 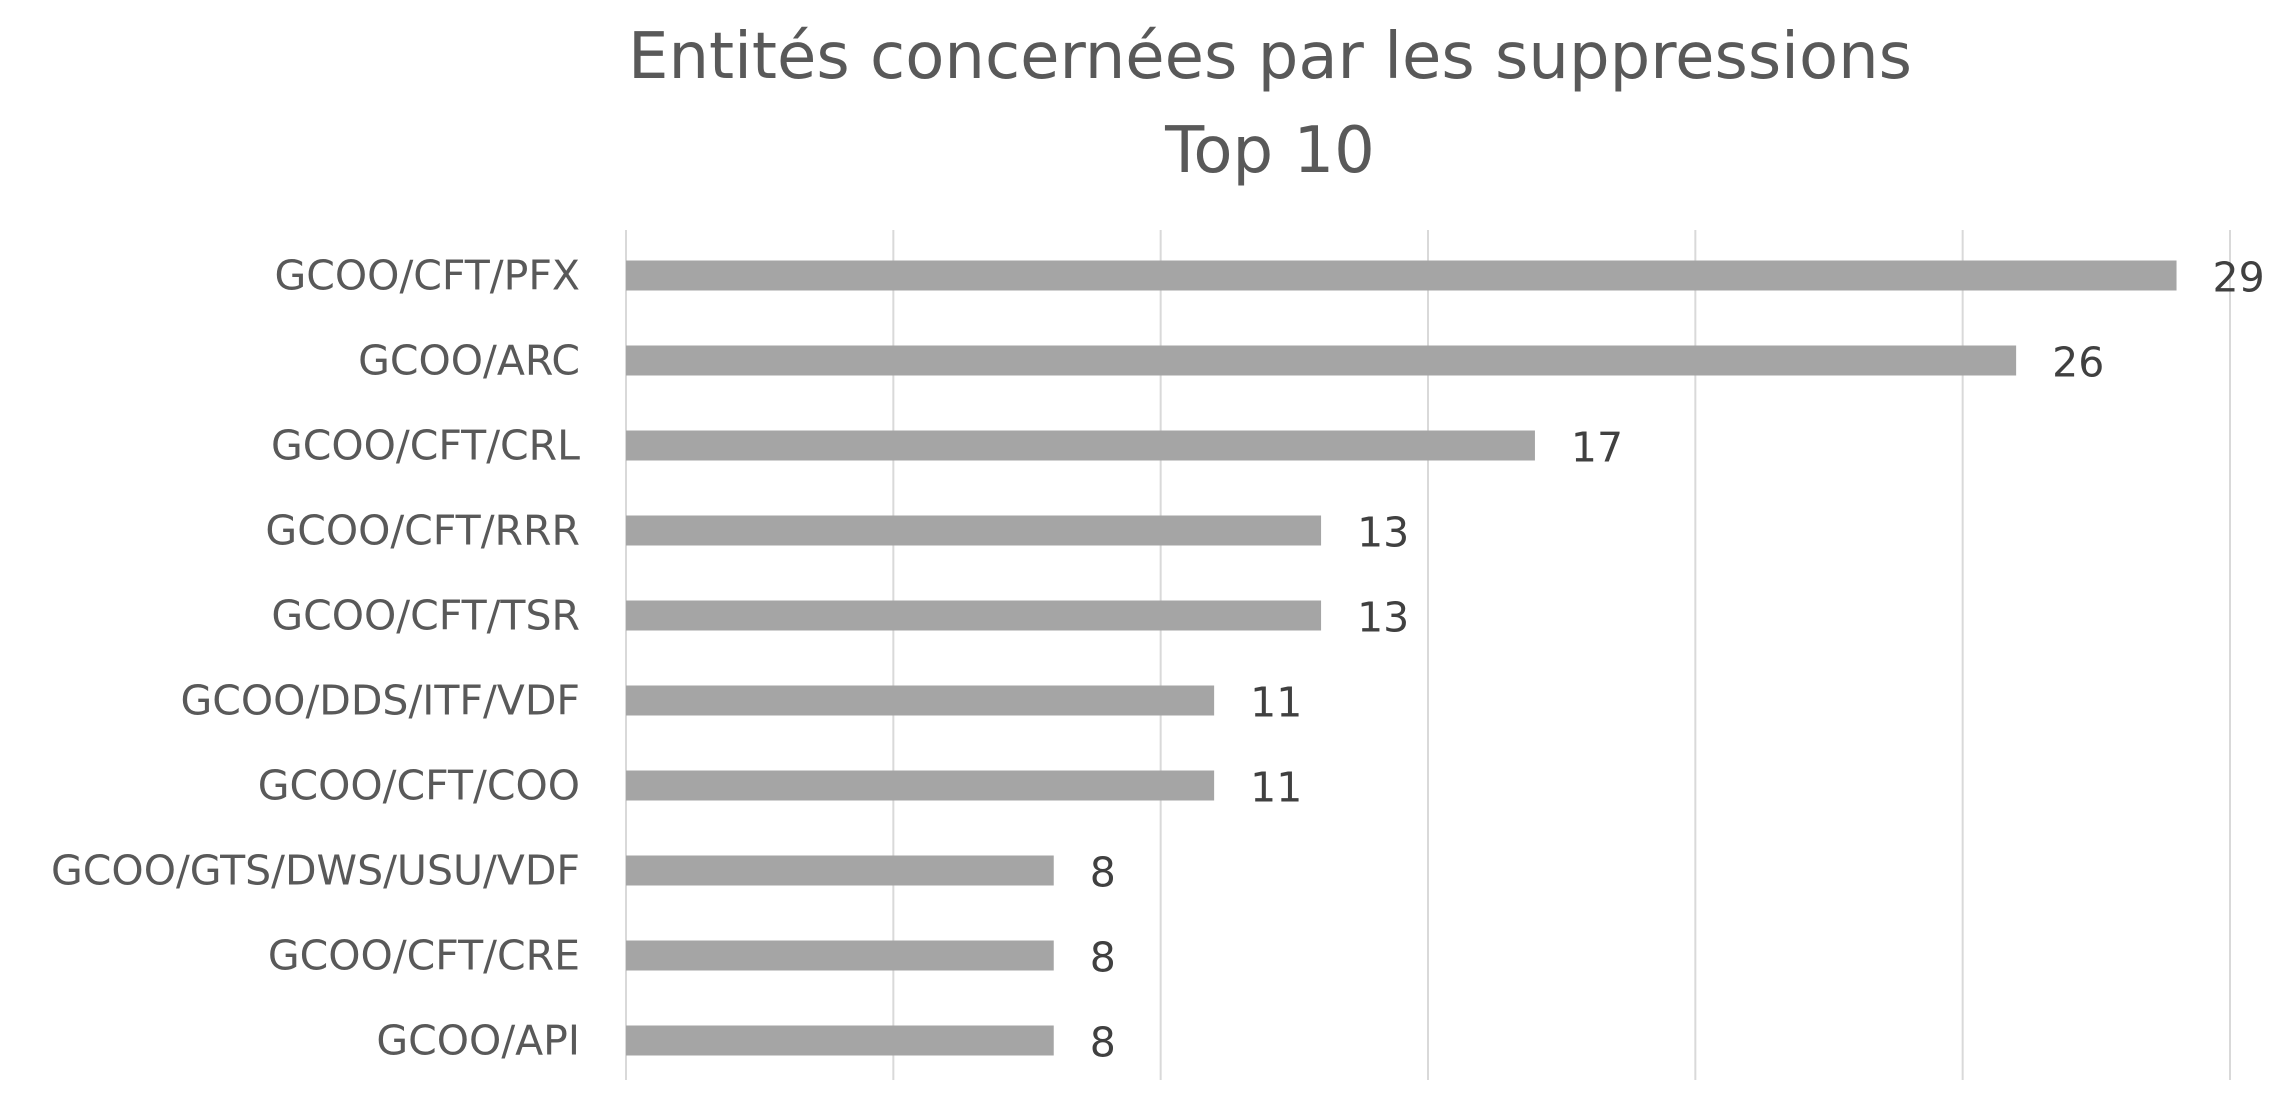 I want to click on category-label-10: GCOO/API, so click(x=478, y=1041).